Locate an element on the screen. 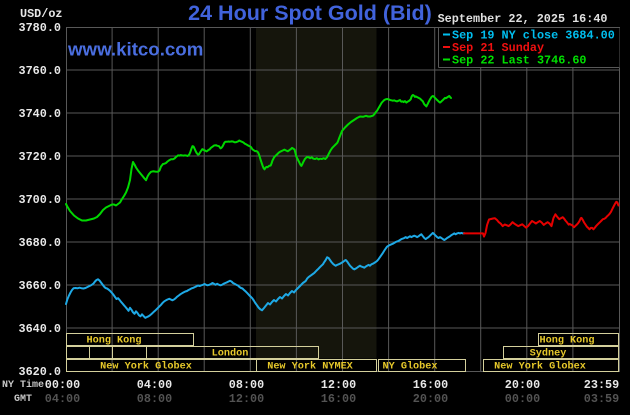 This screenshot has height=415, width=630. svg-text: 24 Hour Spot Gold (Bid) is located at coordinates (310, 13).